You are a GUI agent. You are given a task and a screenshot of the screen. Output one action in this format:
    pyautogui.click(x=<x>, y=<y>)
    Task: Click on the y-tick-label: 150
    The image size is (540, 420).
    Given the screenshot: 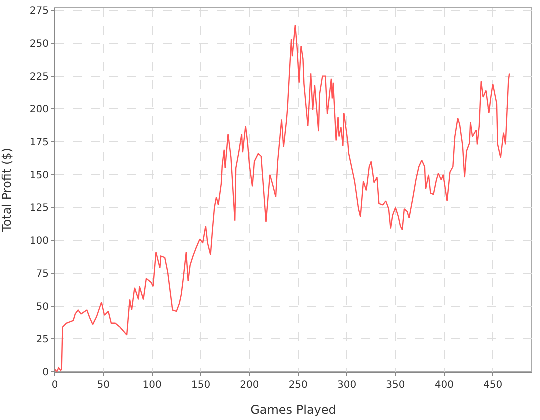 What is the action you would take?
    pyautogui.click(x=39, y=176)
    